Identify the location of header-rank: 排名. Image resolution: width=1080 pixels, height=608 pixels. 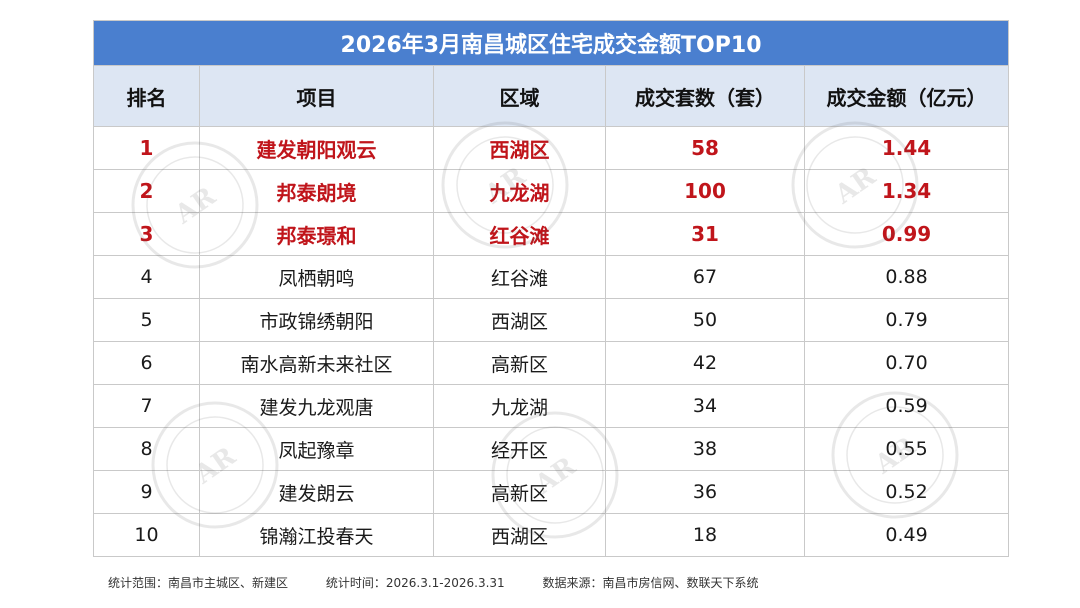
(146, 96).